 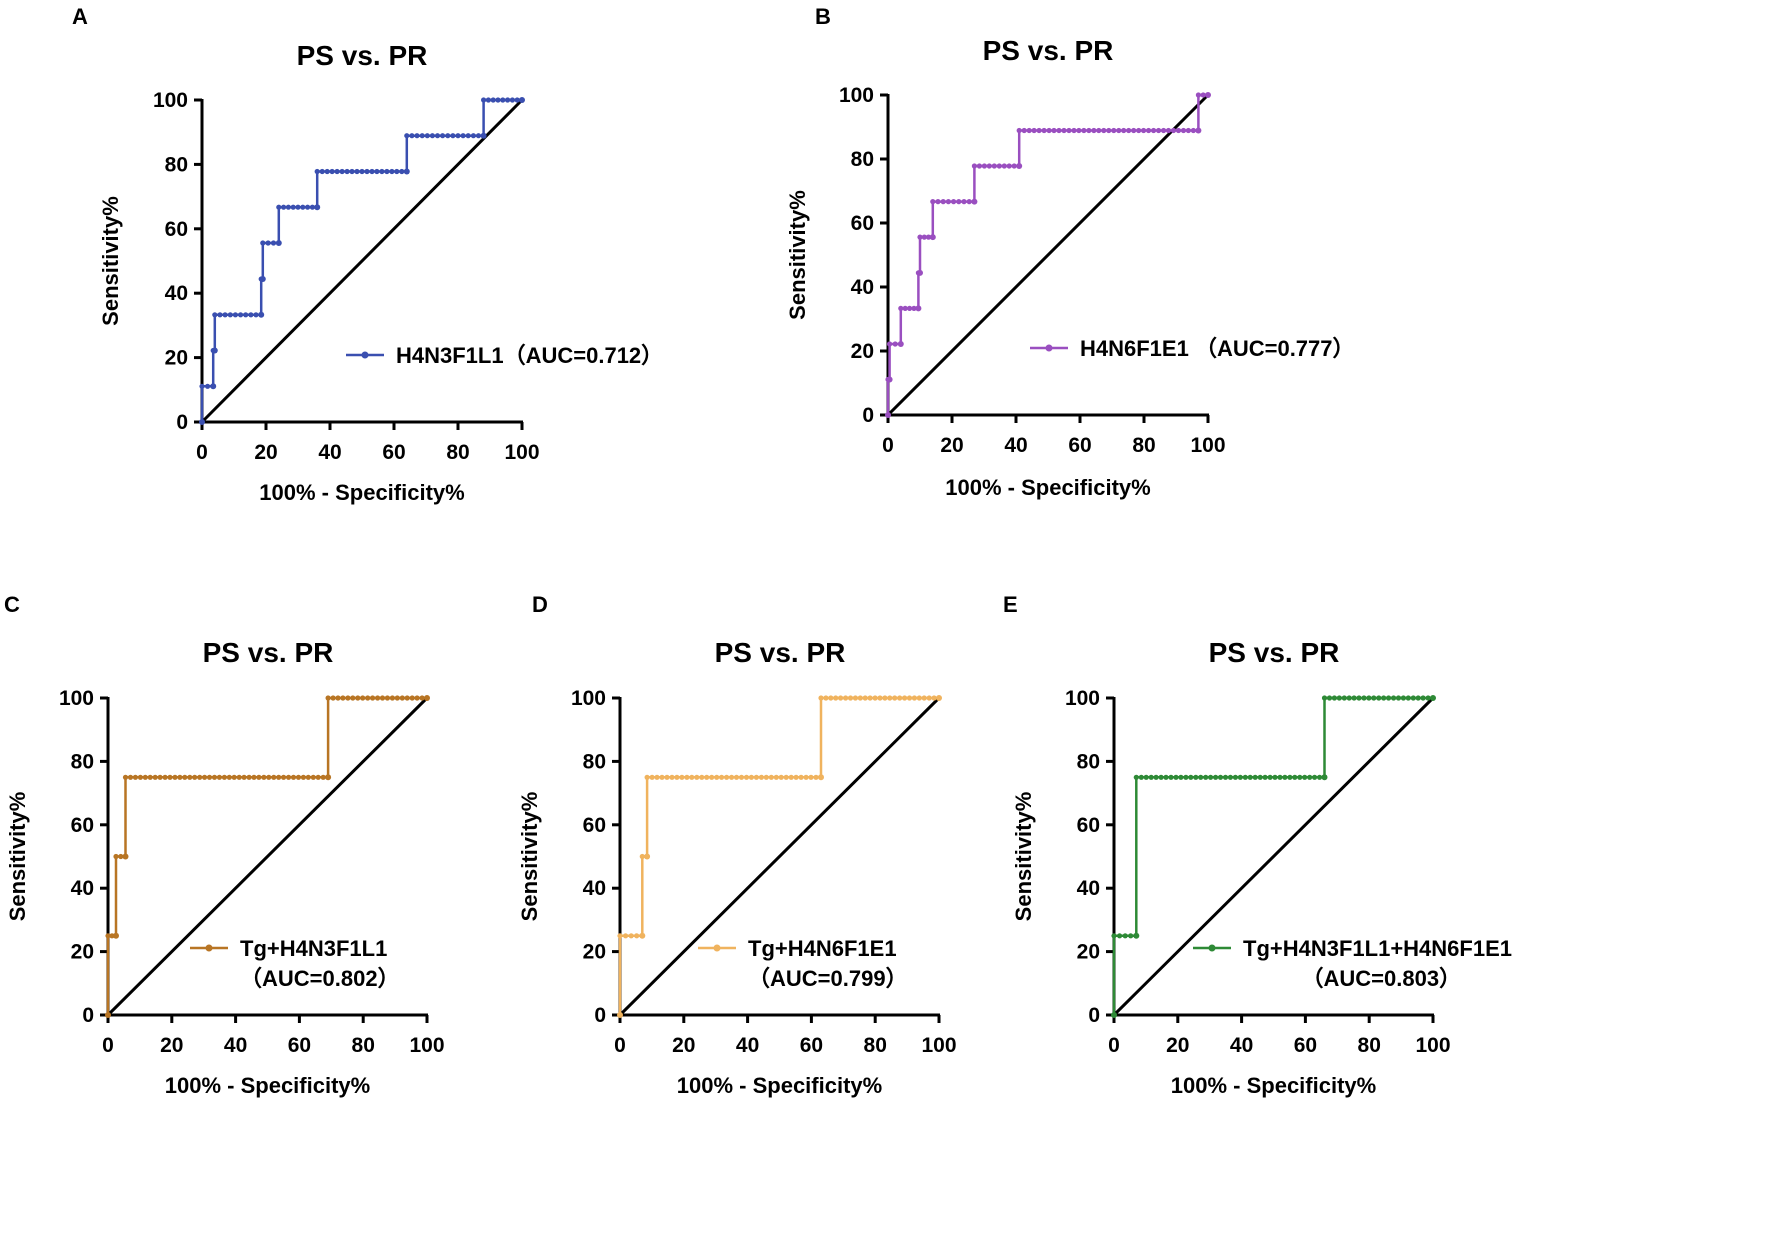 I want to click on chart-title-d: PS vs. PR, so click(x=780, y=652).